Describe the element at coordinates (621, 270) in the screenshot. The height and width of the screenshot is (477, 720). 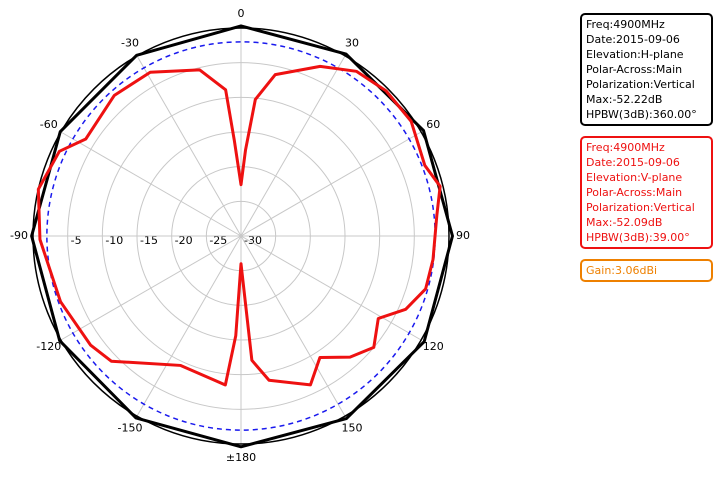
I see `info-text: Gain:3.06dBi` at that location.